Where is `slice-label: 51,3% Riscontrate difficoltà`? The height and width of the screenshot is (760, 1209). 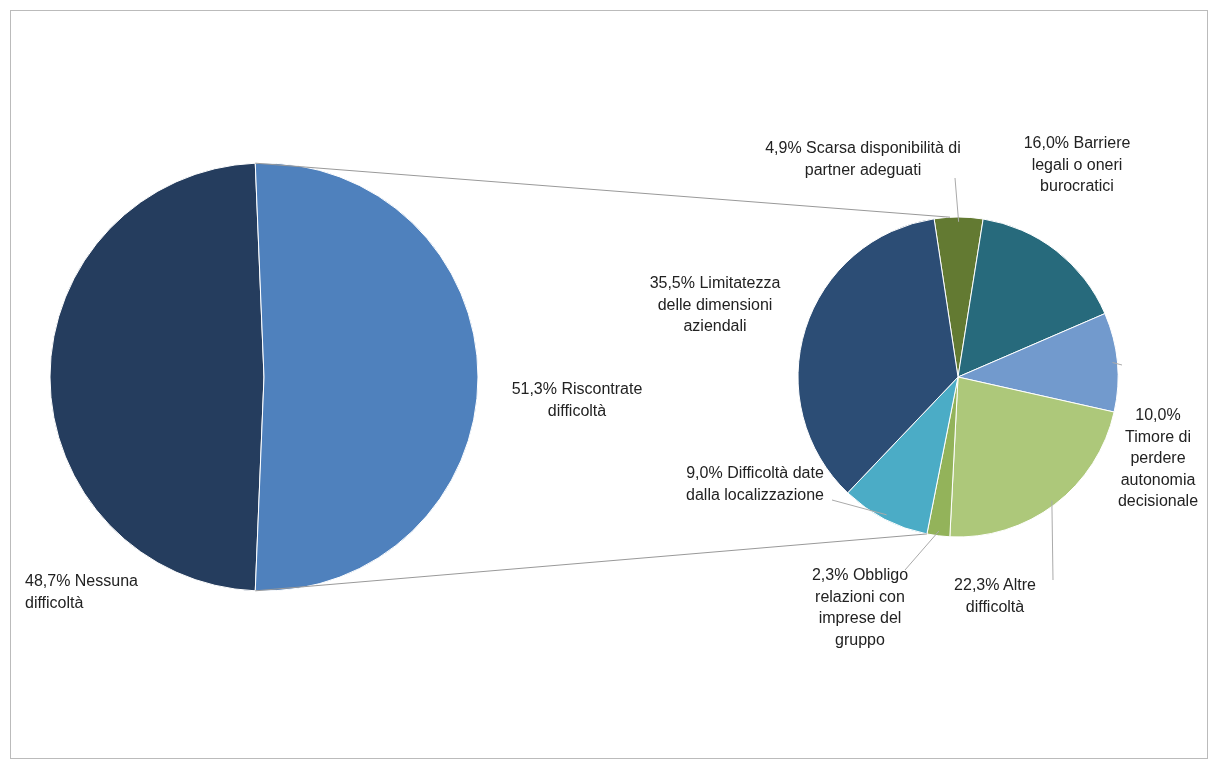
slice-label: 51,3% Riscontrate difficoltà is located at coordinates (577, 399).